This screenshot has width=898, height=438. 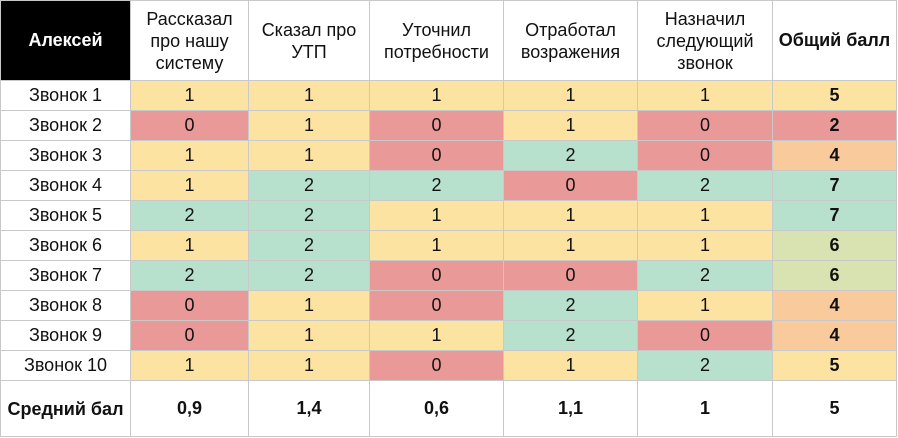 I want to click on call-label: Звонок 6, so click(x=65, y=245).